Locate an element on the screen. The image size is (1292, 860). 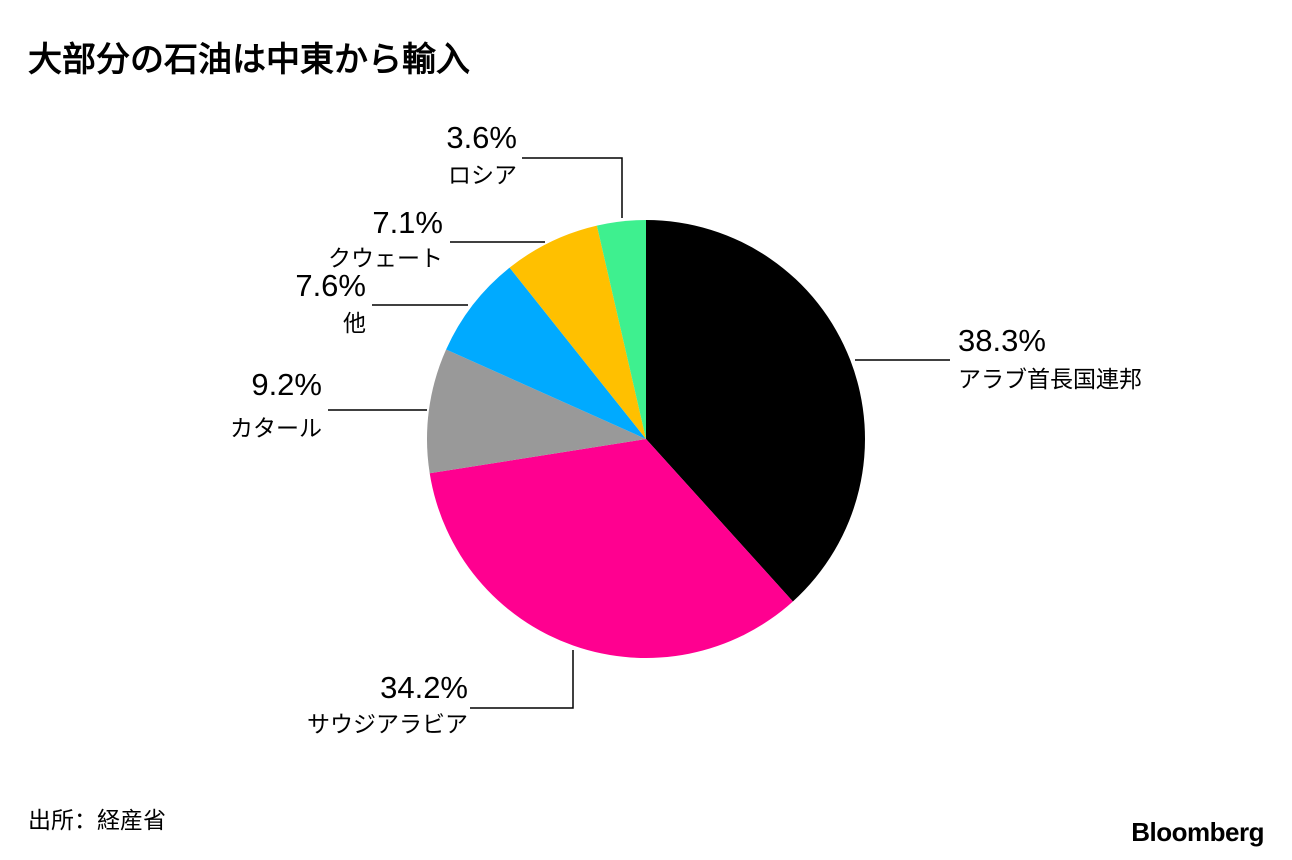
category-label: ロシア is located at coordinates (482, 175).